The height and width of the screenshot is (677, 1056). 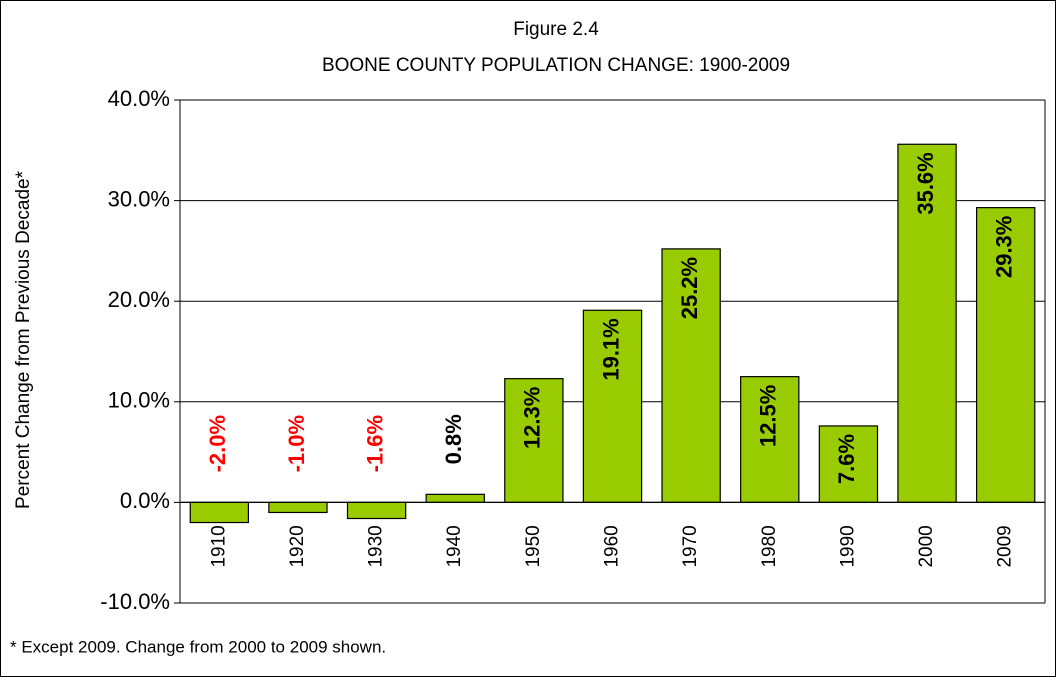 I want to click on y-axis-label: Percent Change from Previous Decade*, so click(x=23, y=339).